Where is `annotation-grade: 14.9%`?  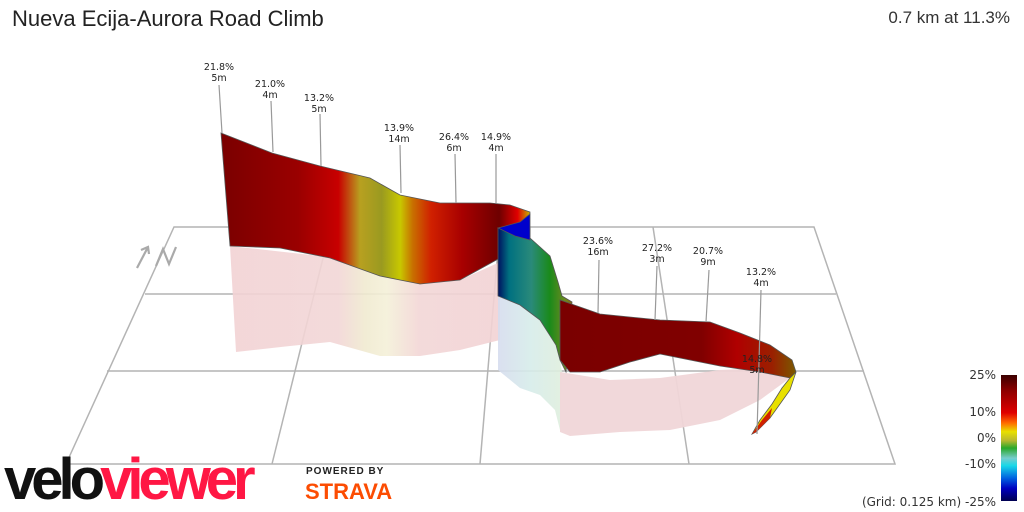
annotation-grade: 14.9% is located at coordinates (496, 137).